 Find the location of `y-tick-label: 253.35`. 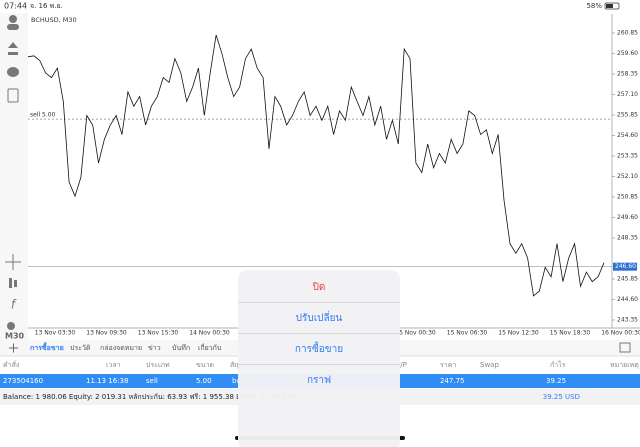

y-tick-label: 253.35 is located at coordinates (627, 155).